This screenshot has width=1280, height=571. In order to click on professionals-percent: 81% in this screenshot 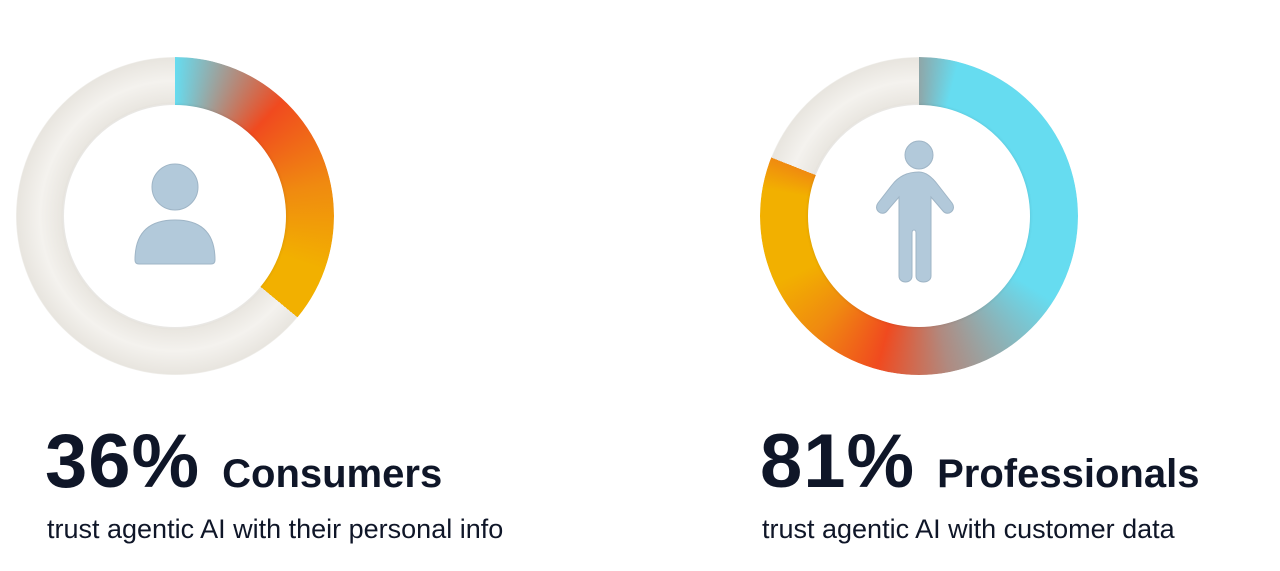, I will do `click(838, 461)`.